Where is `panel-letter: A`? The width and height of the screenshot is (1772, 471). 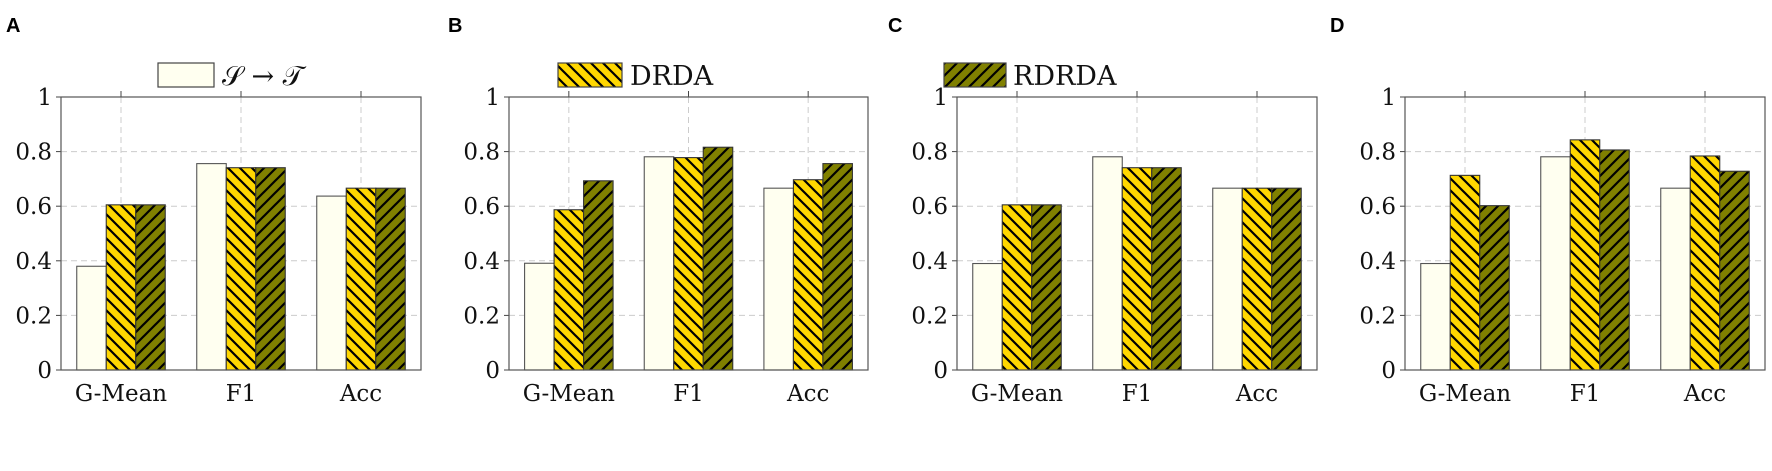 panel-letter: A is located at coordinates (13, 26).